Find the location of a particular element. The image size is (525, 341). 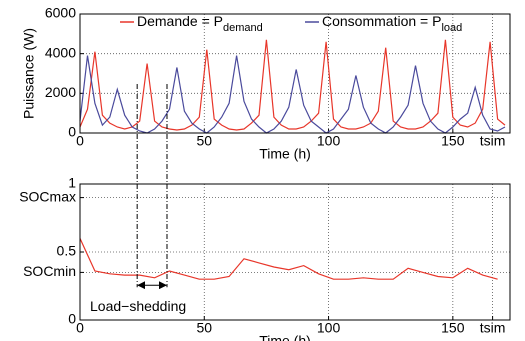

series-line is located at coordinates (288, 259).